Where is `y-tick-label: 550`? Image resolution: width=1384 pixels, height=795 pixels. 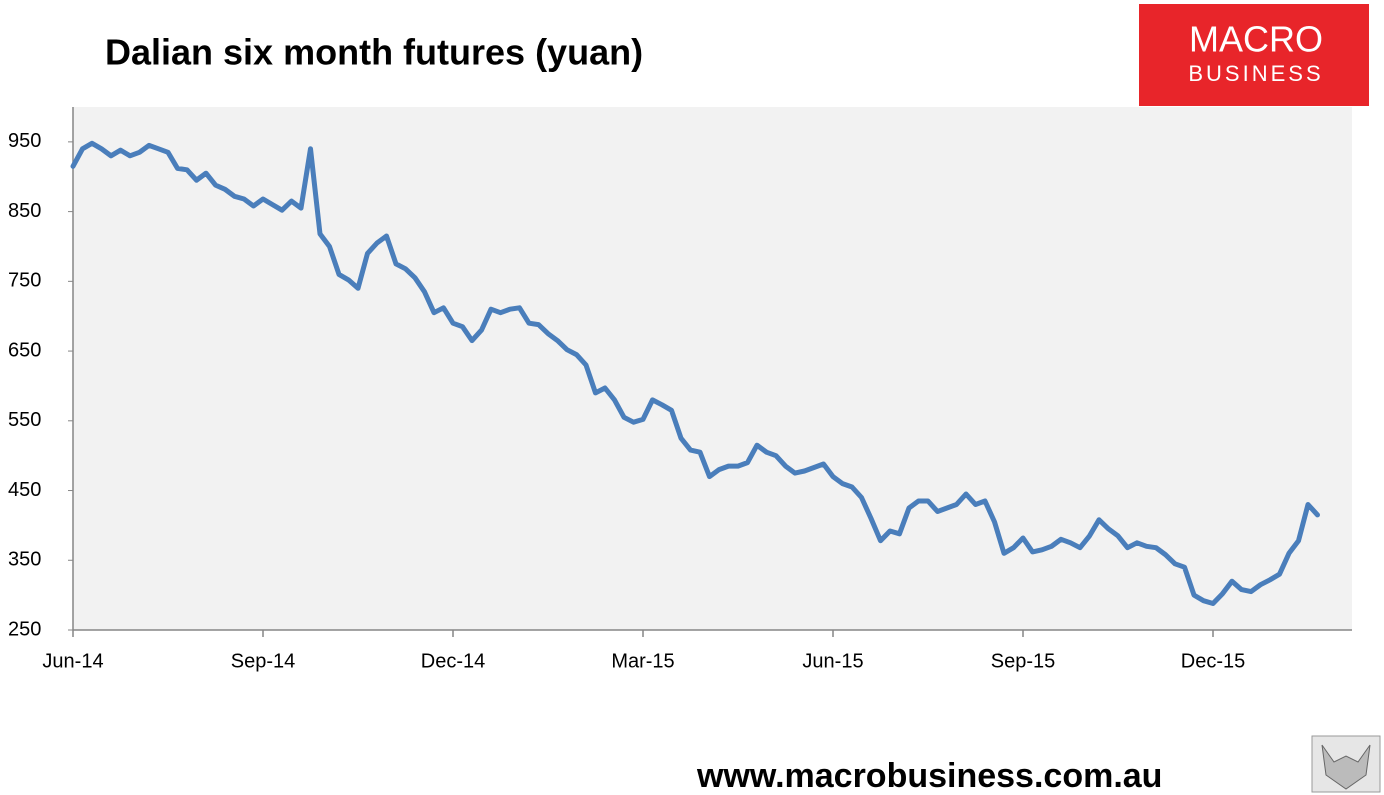
y-tick-label: 550 is located at coordinates (24, 420).